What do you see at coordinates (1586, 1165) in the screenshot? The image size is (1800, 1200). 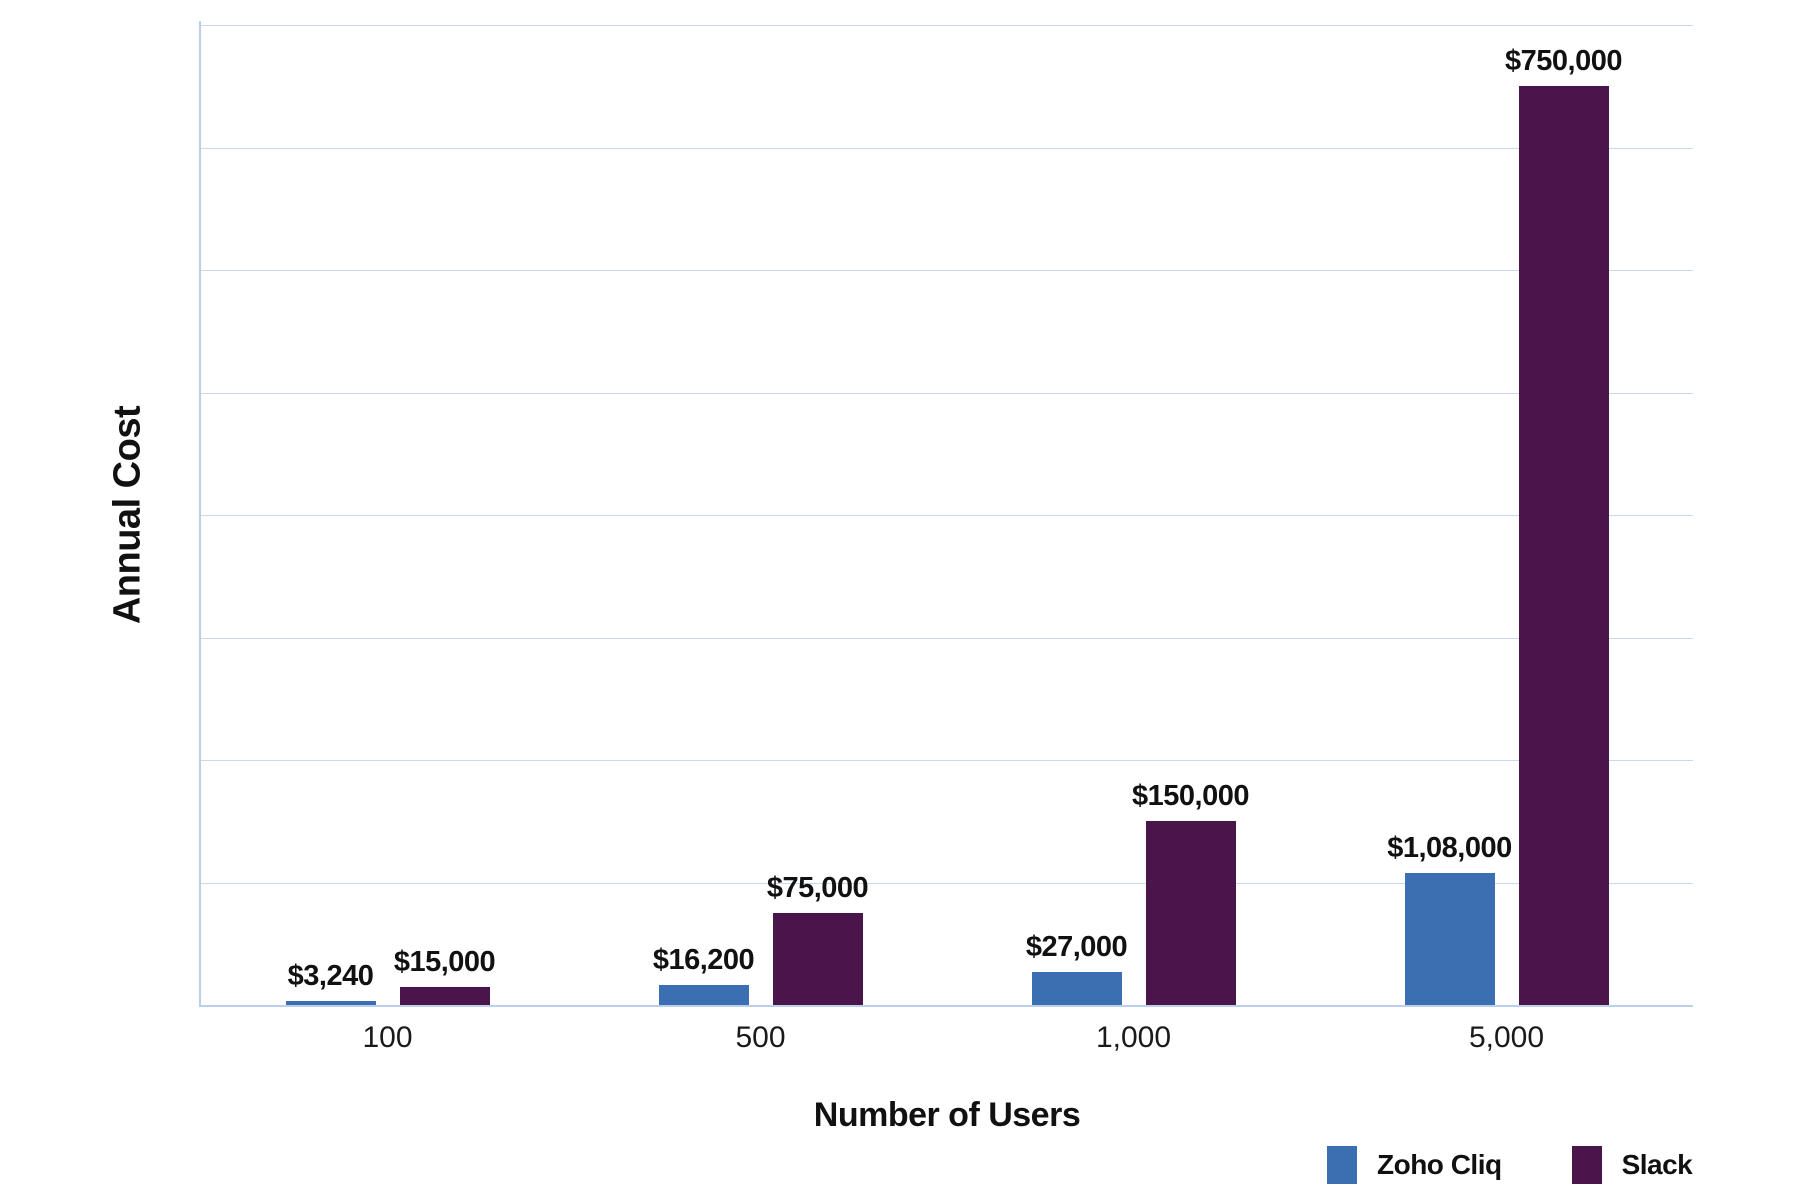 I see `legend-swatch-slack` at bounding box center [1586, 1165].